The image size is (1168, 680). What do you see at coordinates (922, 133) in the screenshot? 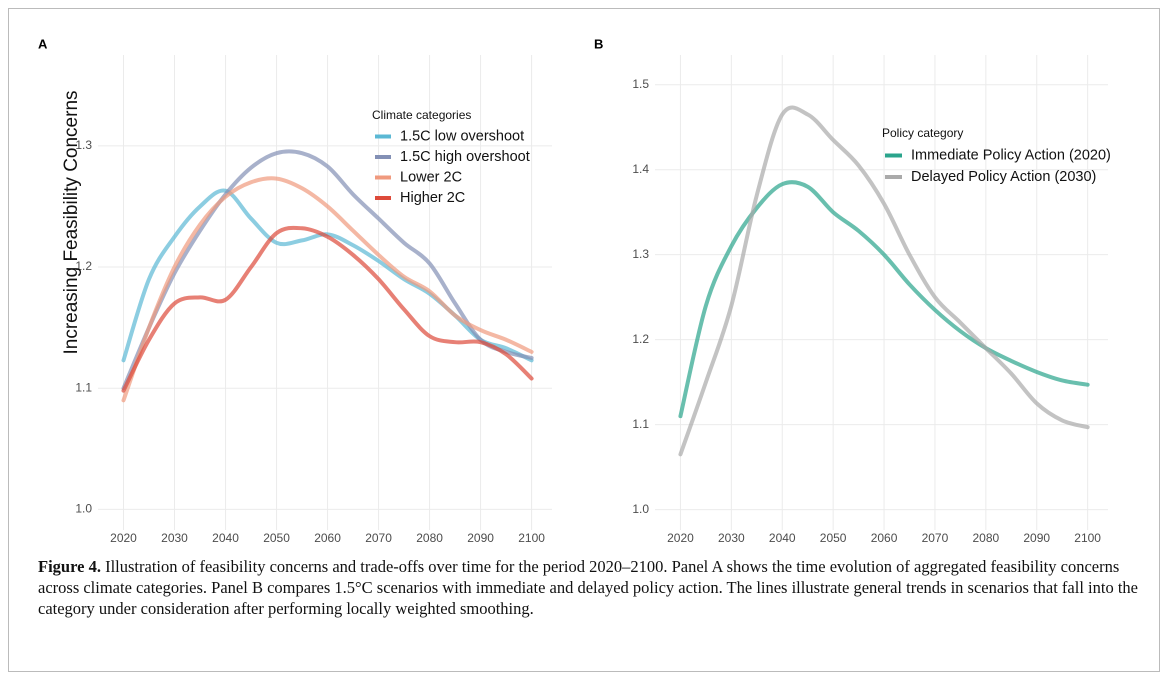
I see `legend-title: Policy category` at bounding box center [922, 133].